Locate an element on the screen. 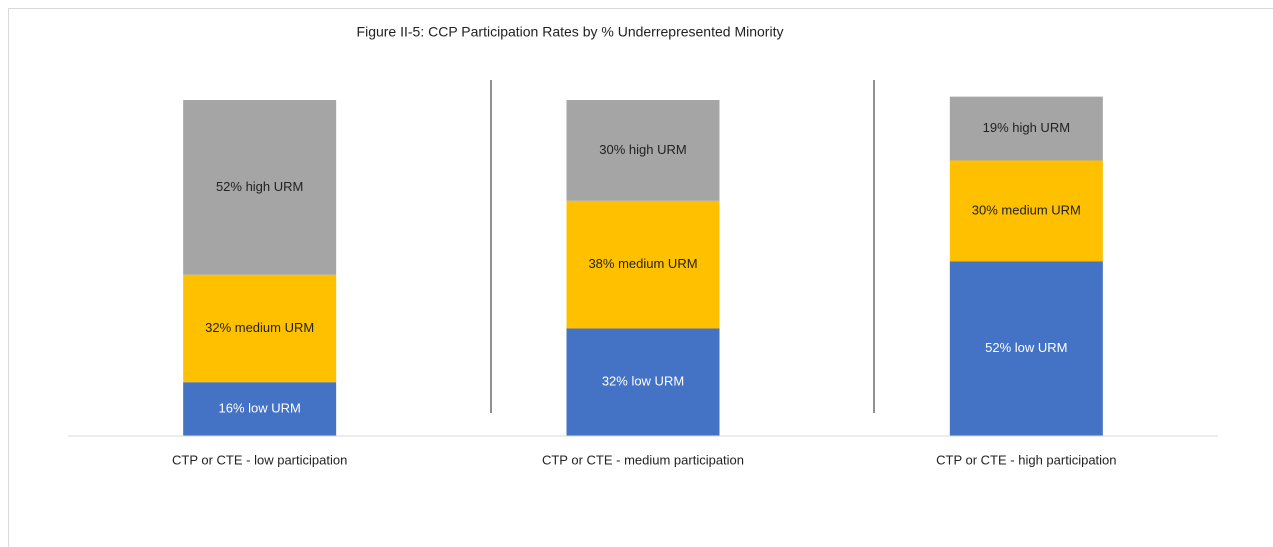 This screenshot has height=547, width=1273. data-label: 19% high URM is located at coordinates (1026, 127).